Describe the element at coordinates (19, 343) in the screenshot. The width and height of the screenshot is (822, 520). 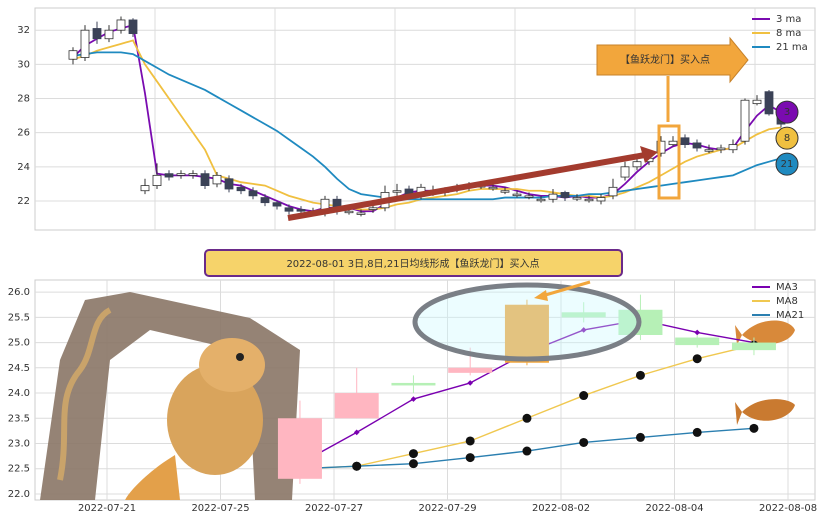
I see `y-tick-label: 25.0` at that location.